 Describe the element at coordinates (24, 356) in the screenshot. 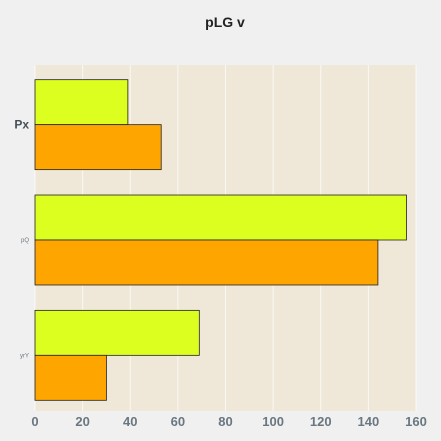

I see `y-tick-label: yrY` at that location.